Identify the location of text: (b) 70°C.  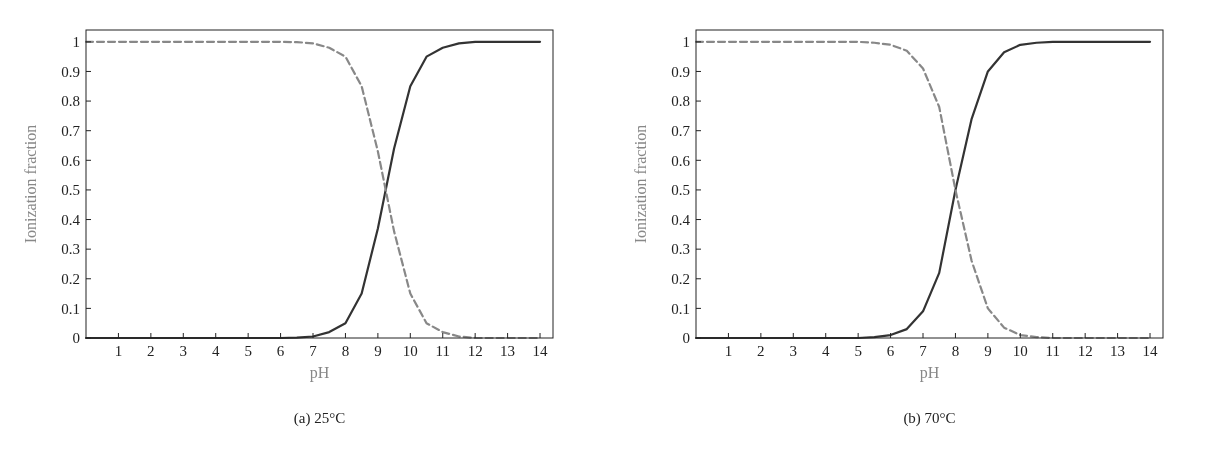
(929, 418).